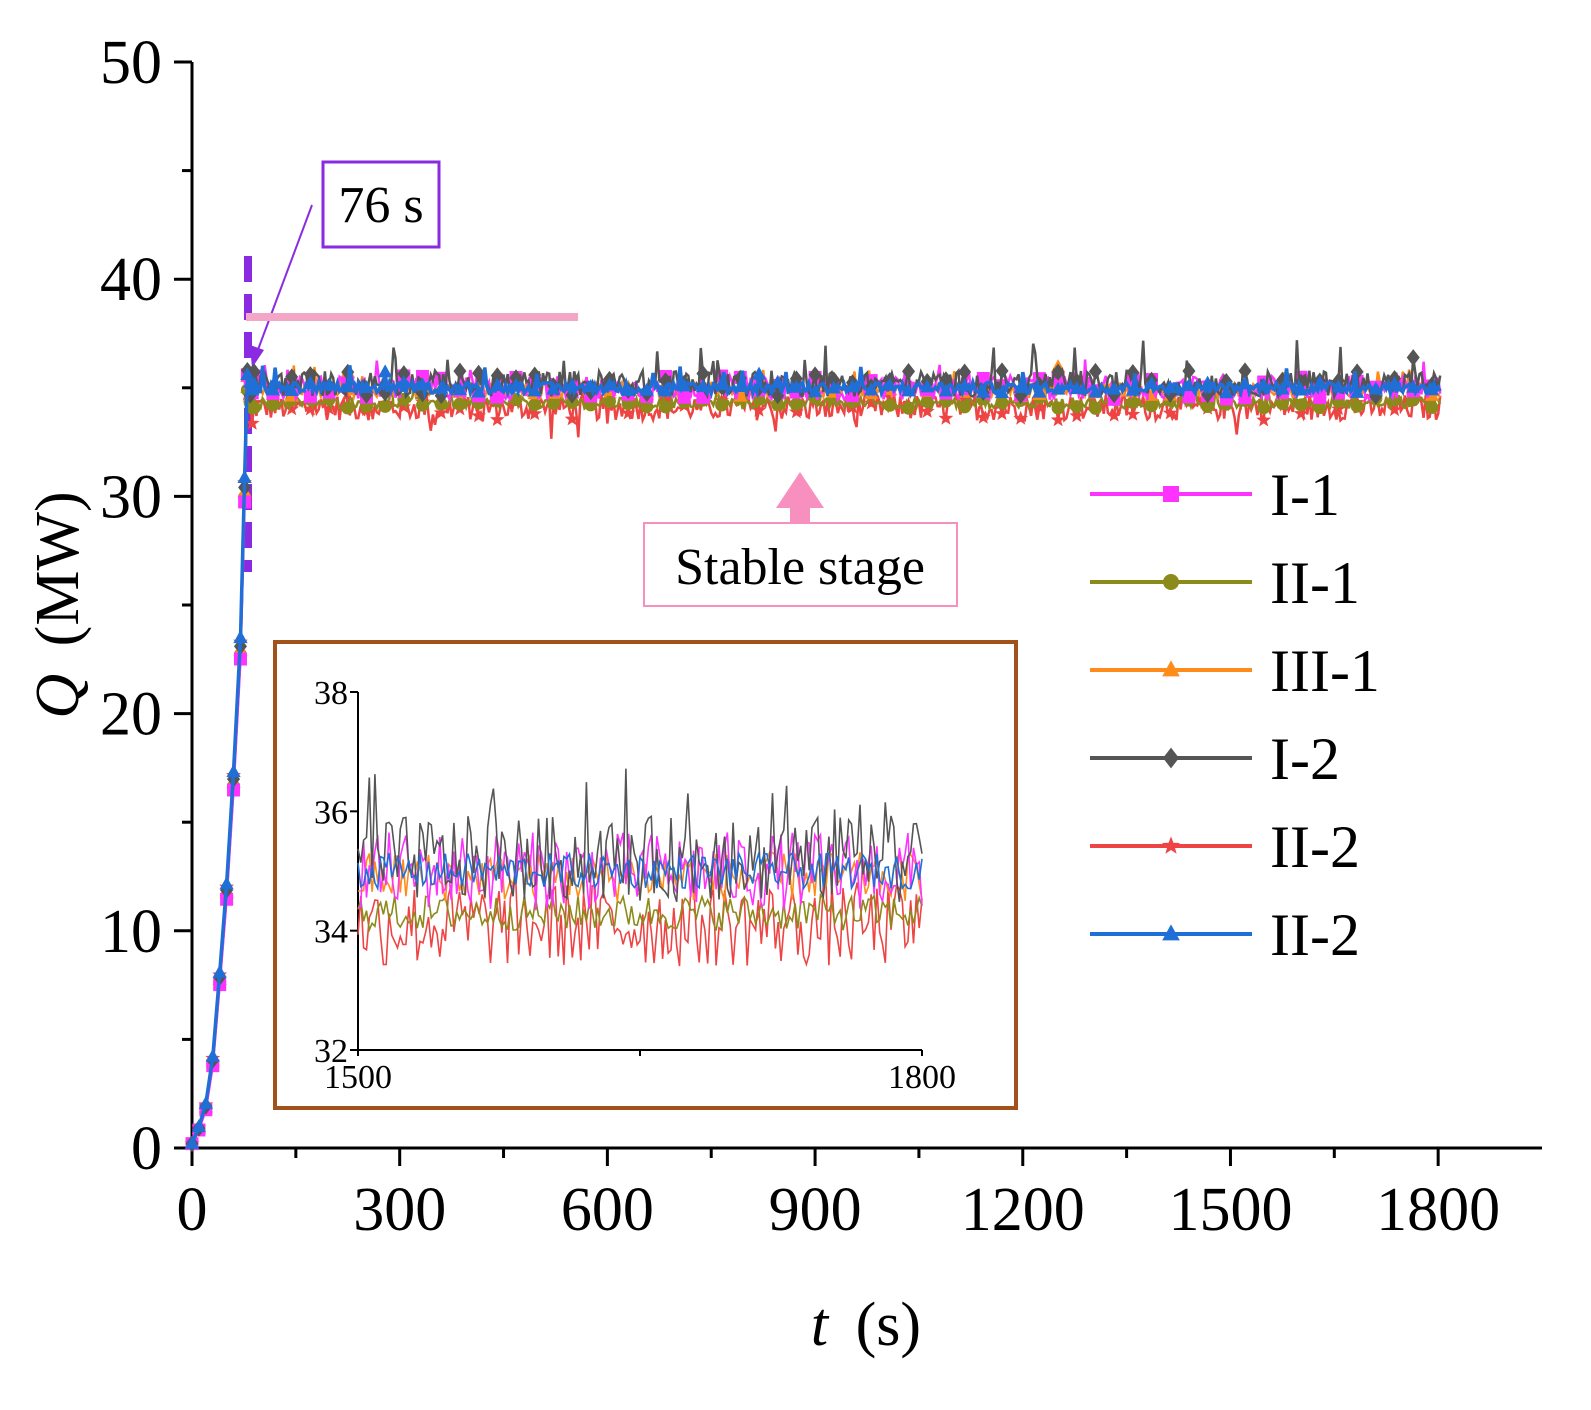 Image resolution: width=1591 pixels, height=1410 pixels. Describe the element at coordinates (1325, 671) in the screenshot. I see `legend-label: III-1` at that location.